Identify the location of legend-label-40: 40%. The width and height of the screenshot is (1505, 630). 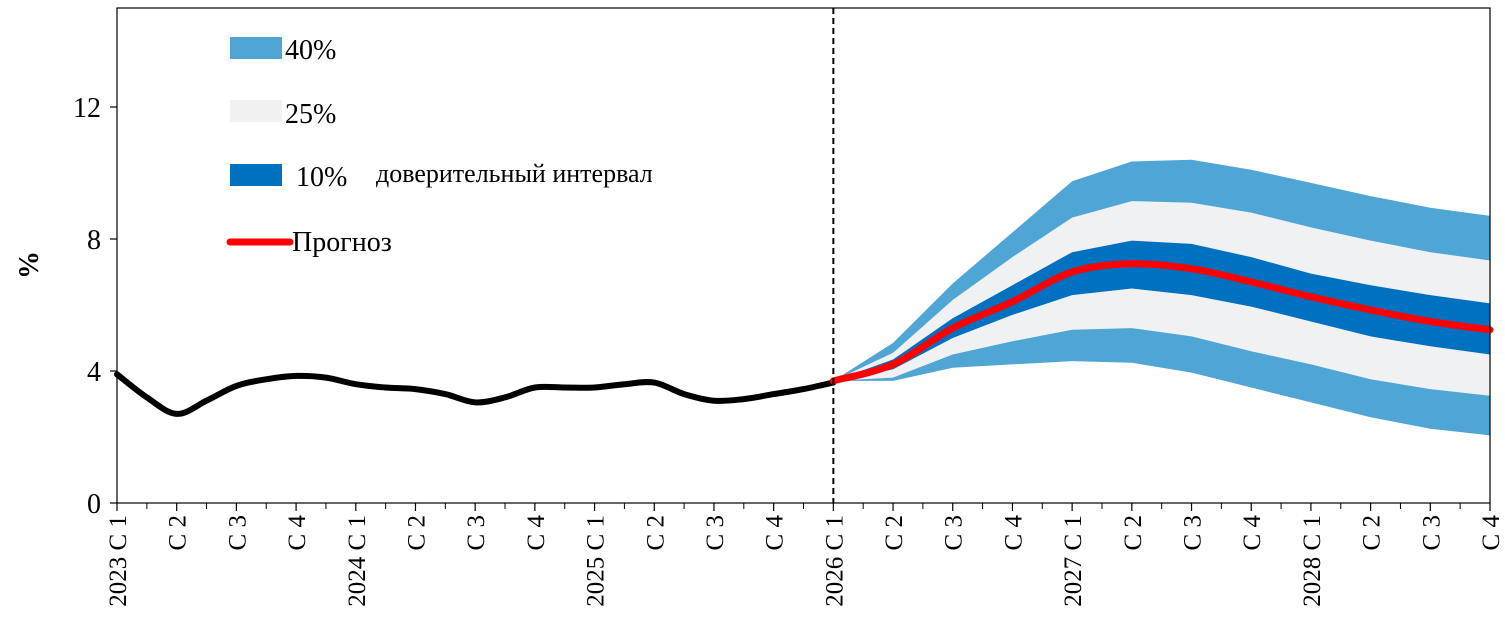
(310, 50).